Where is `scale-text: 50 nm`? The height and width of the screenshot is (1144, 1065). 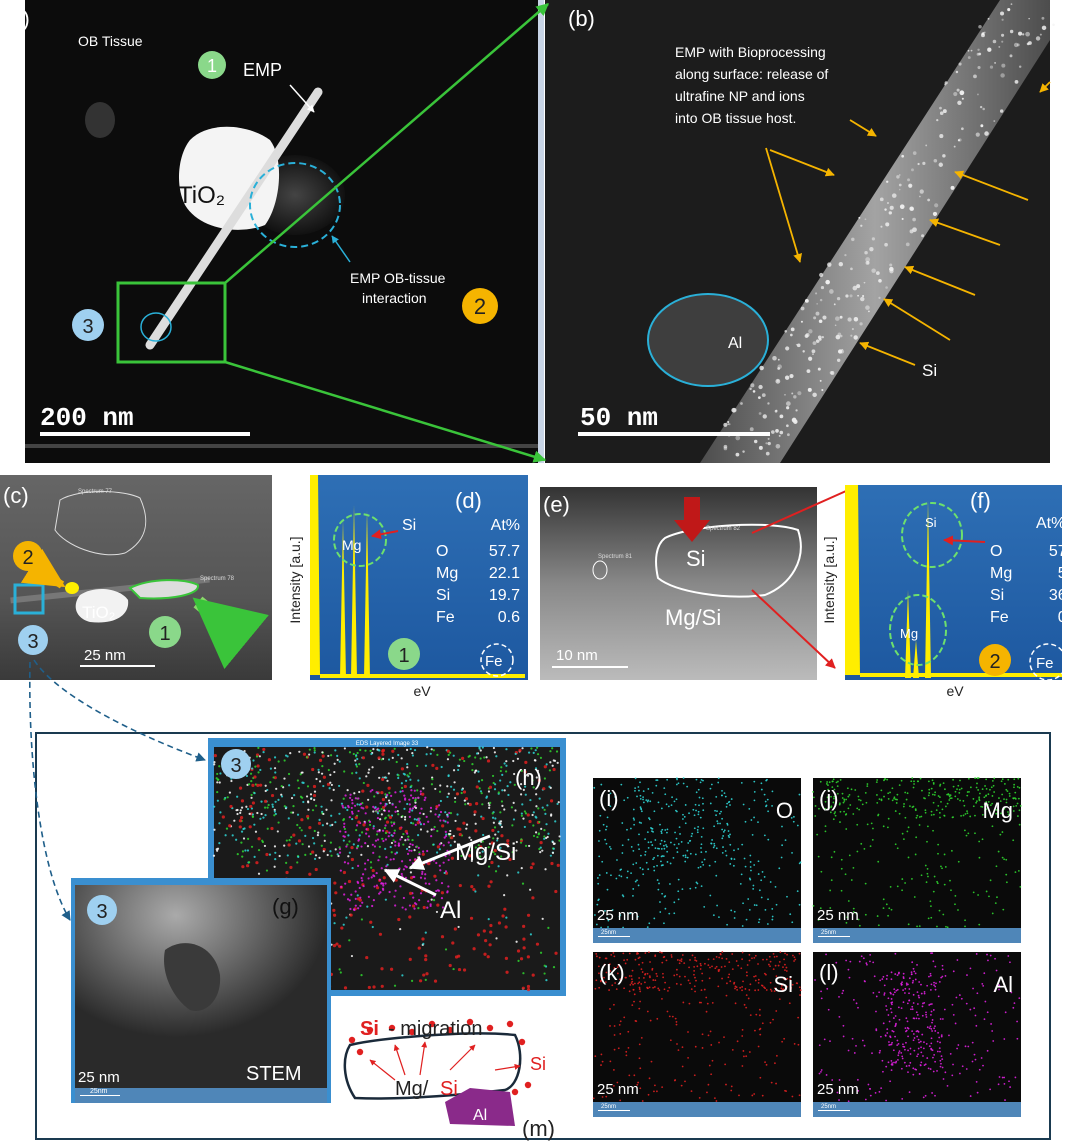 scale-text: 50 nm is located at coordinates (619, 418).